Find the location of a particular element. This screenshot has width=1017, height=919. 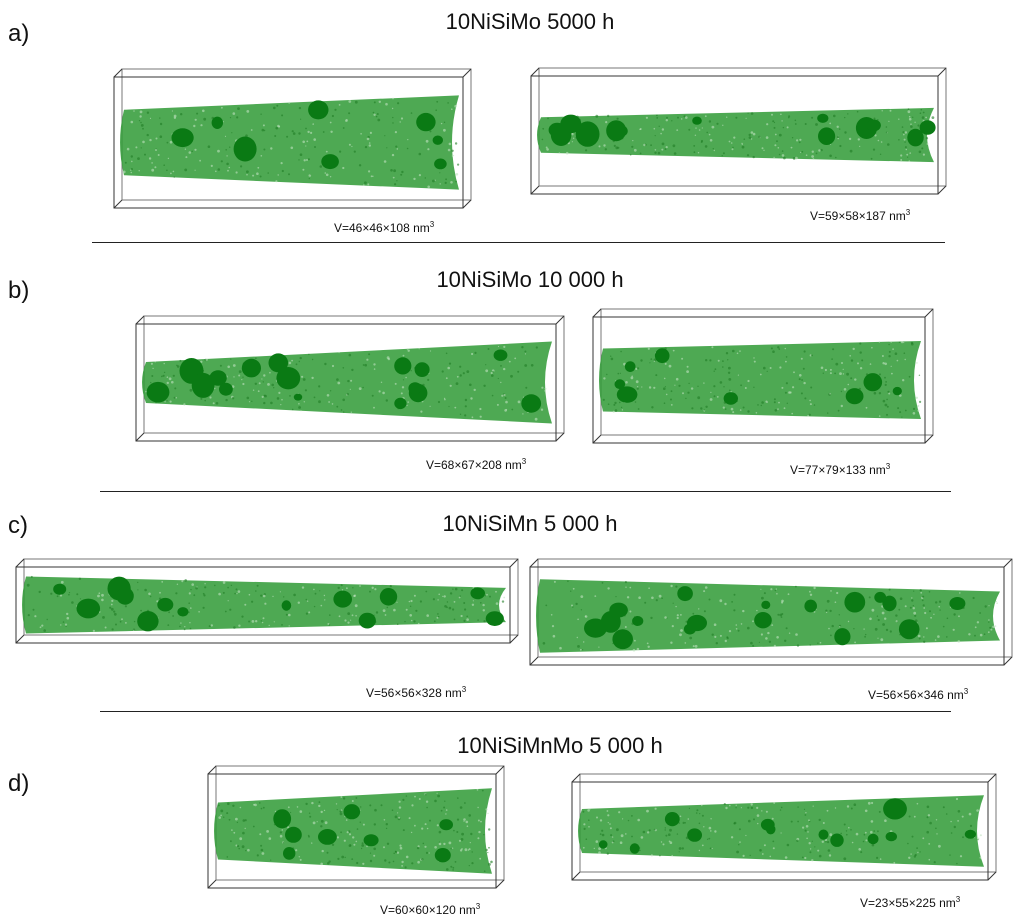

sample-d1 is located at coordinates (356, 828).